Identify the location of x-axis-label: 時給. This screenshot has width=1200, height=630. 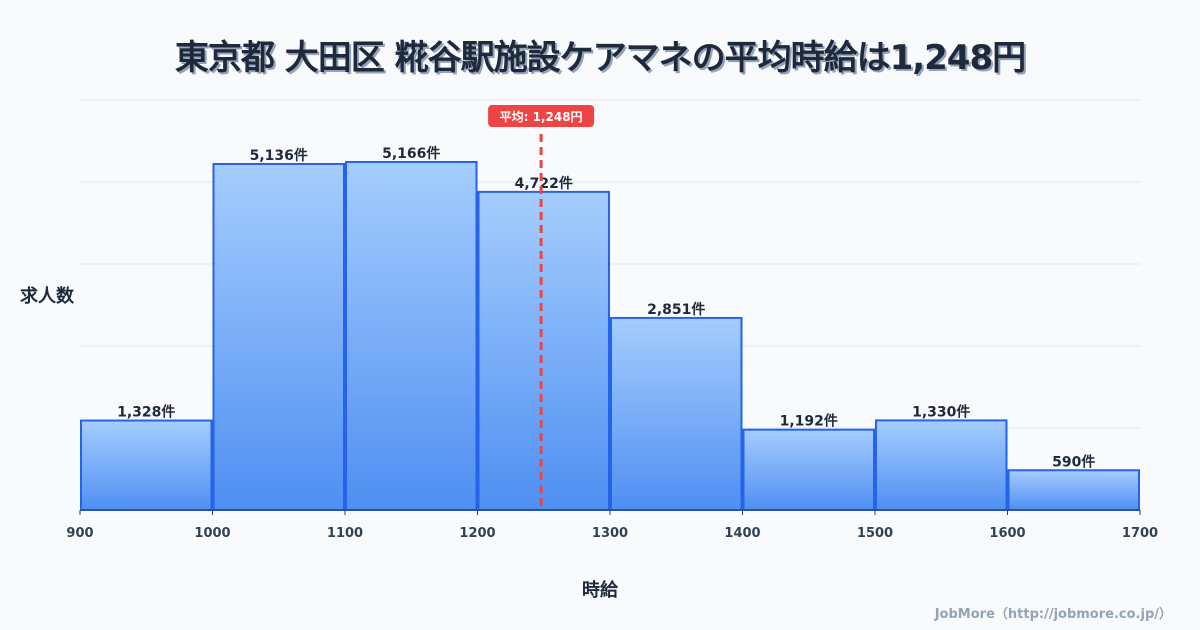
(600, 590).